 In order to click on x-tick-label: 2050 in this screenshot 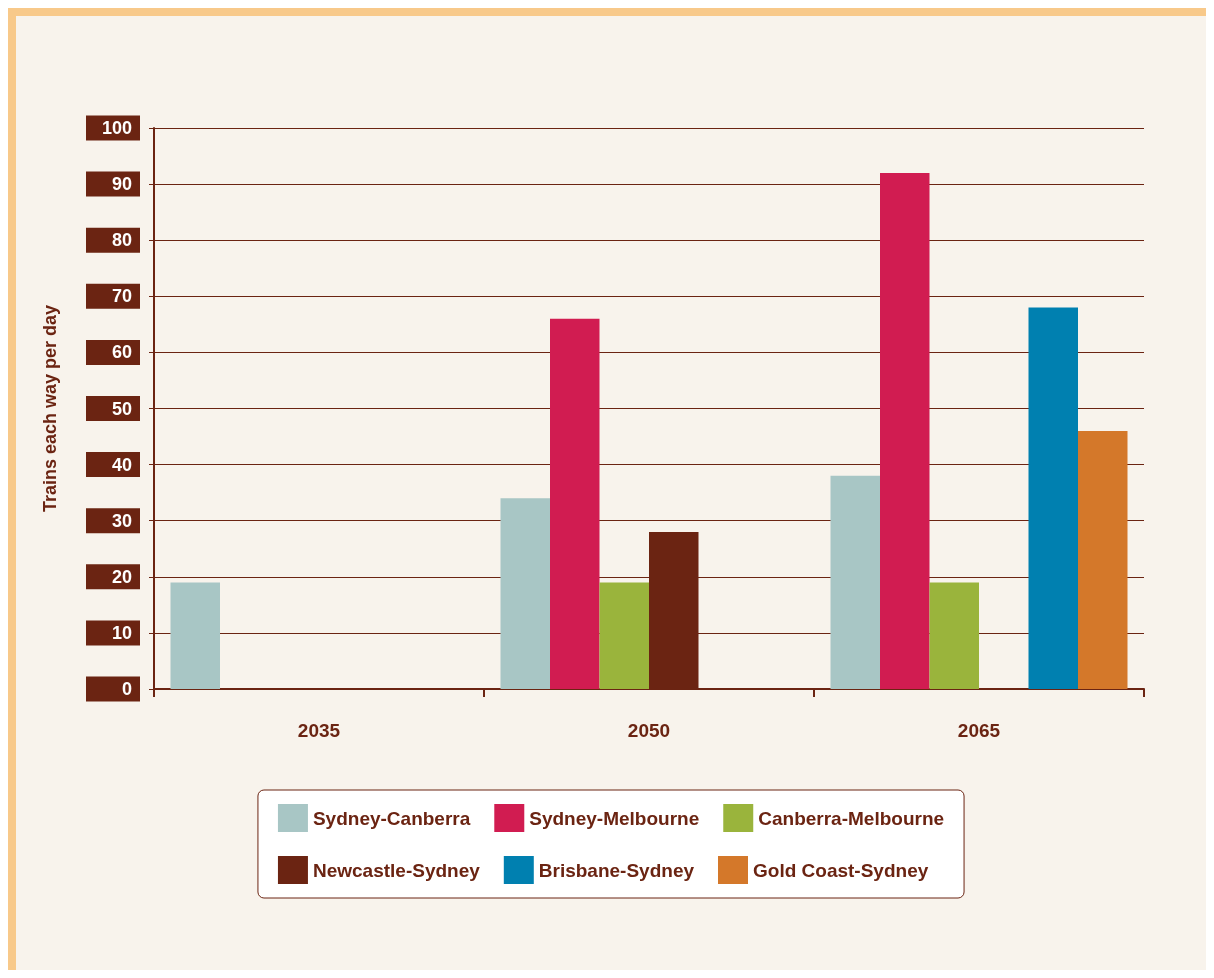, I will do `click(649, 730)`.